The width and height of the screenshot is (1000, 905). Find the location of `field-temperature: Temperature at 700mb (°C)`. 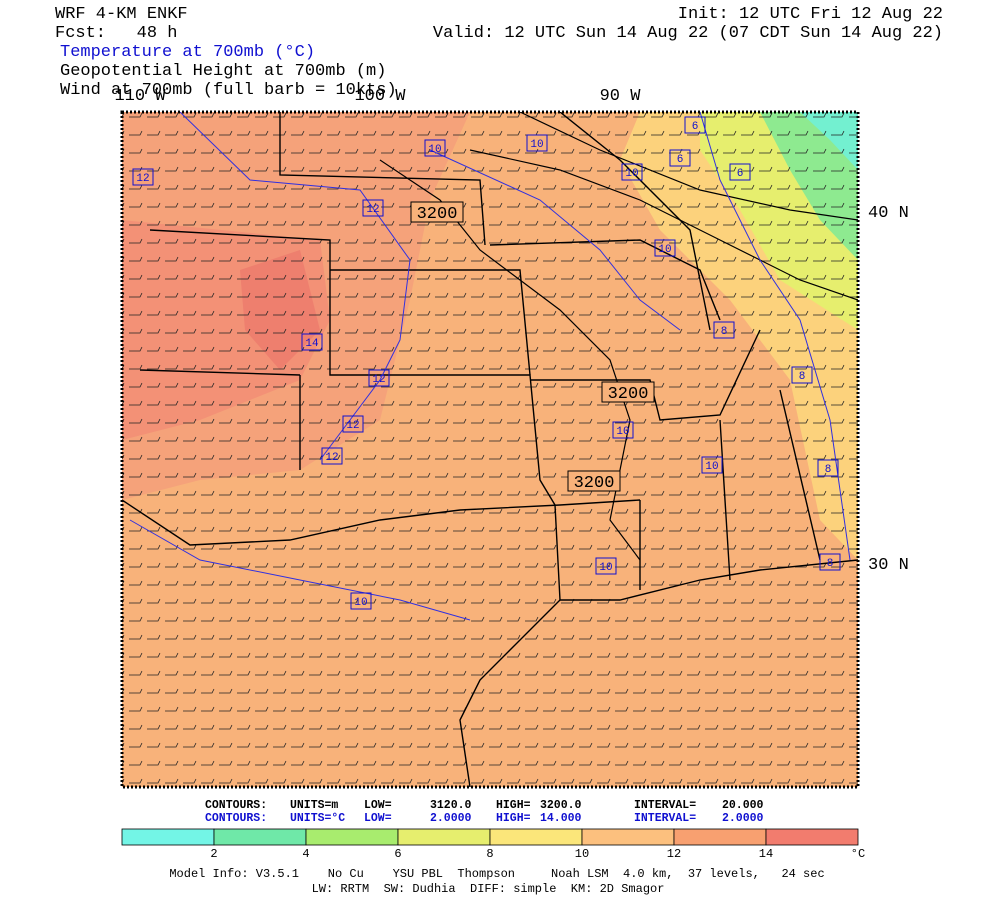

field-temperature: Temperature at 700mb (°C) is located at coordinates (187, 52).